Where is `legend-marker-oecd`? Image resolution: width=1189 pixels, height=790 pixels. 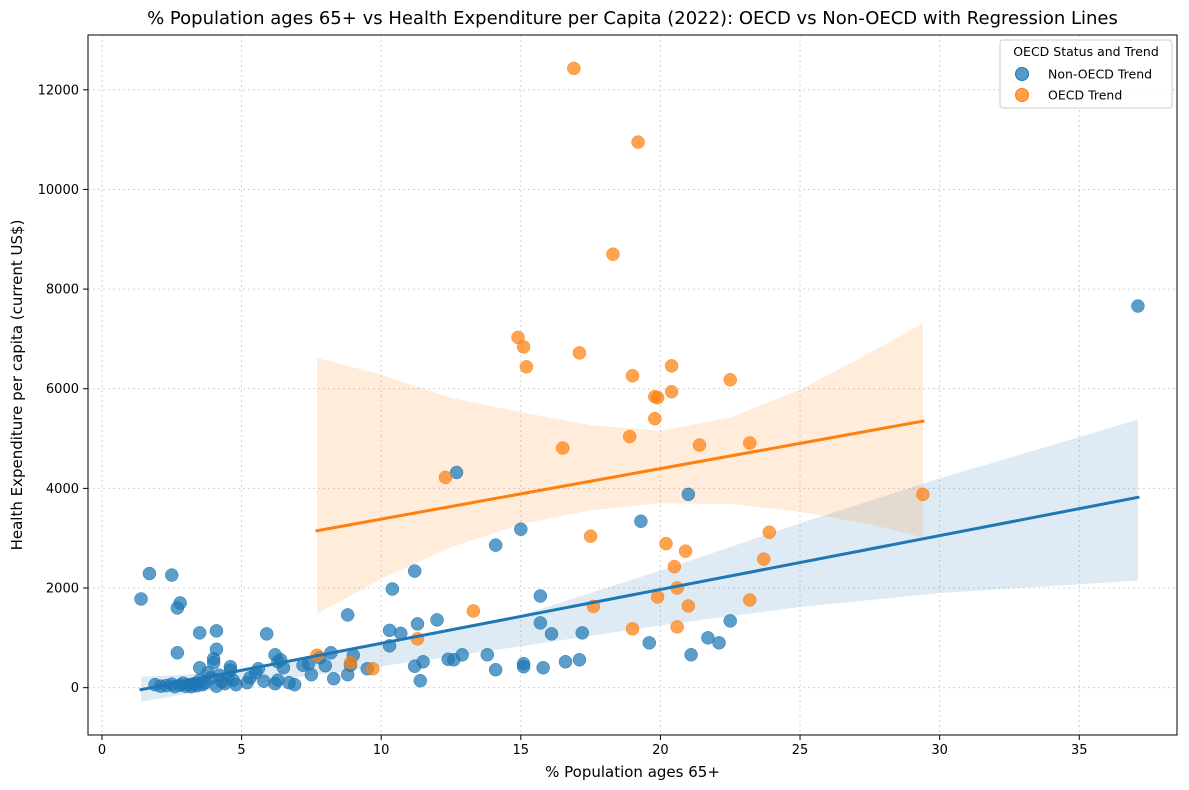 legend-marker-oecd is located at coordinates (1022, 95).